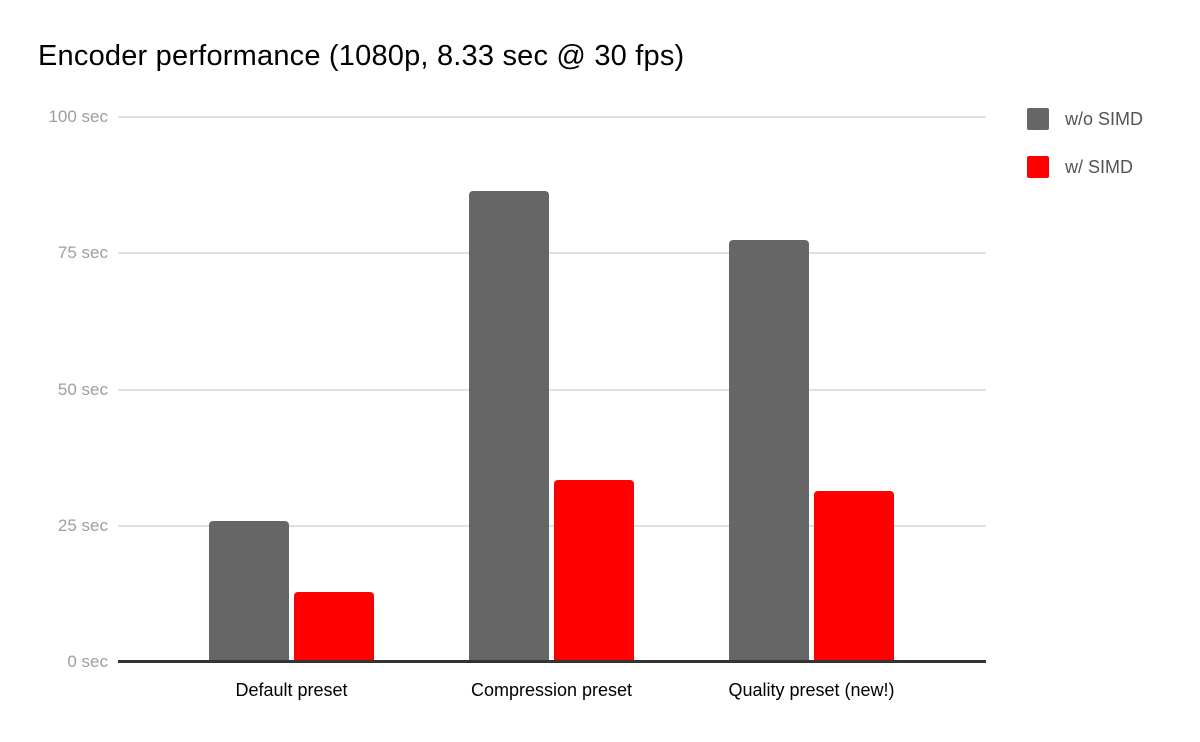 The image size is (1200, 742). What do you see at coordinates (552, 661) in the screenshot?
I see `x-axis-line` at bounding box center [552, 661].